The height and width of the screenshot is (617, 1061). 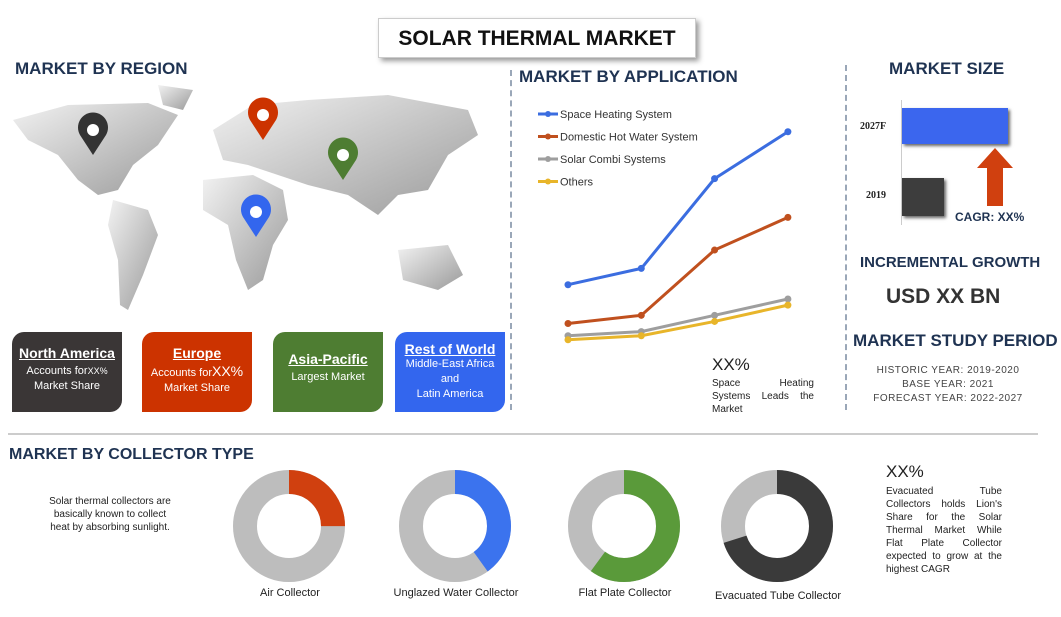 What do you see at coordinates (731, 364) in the screenshot?
I see `application-stat: XX%` at bounding box center [731, 364].